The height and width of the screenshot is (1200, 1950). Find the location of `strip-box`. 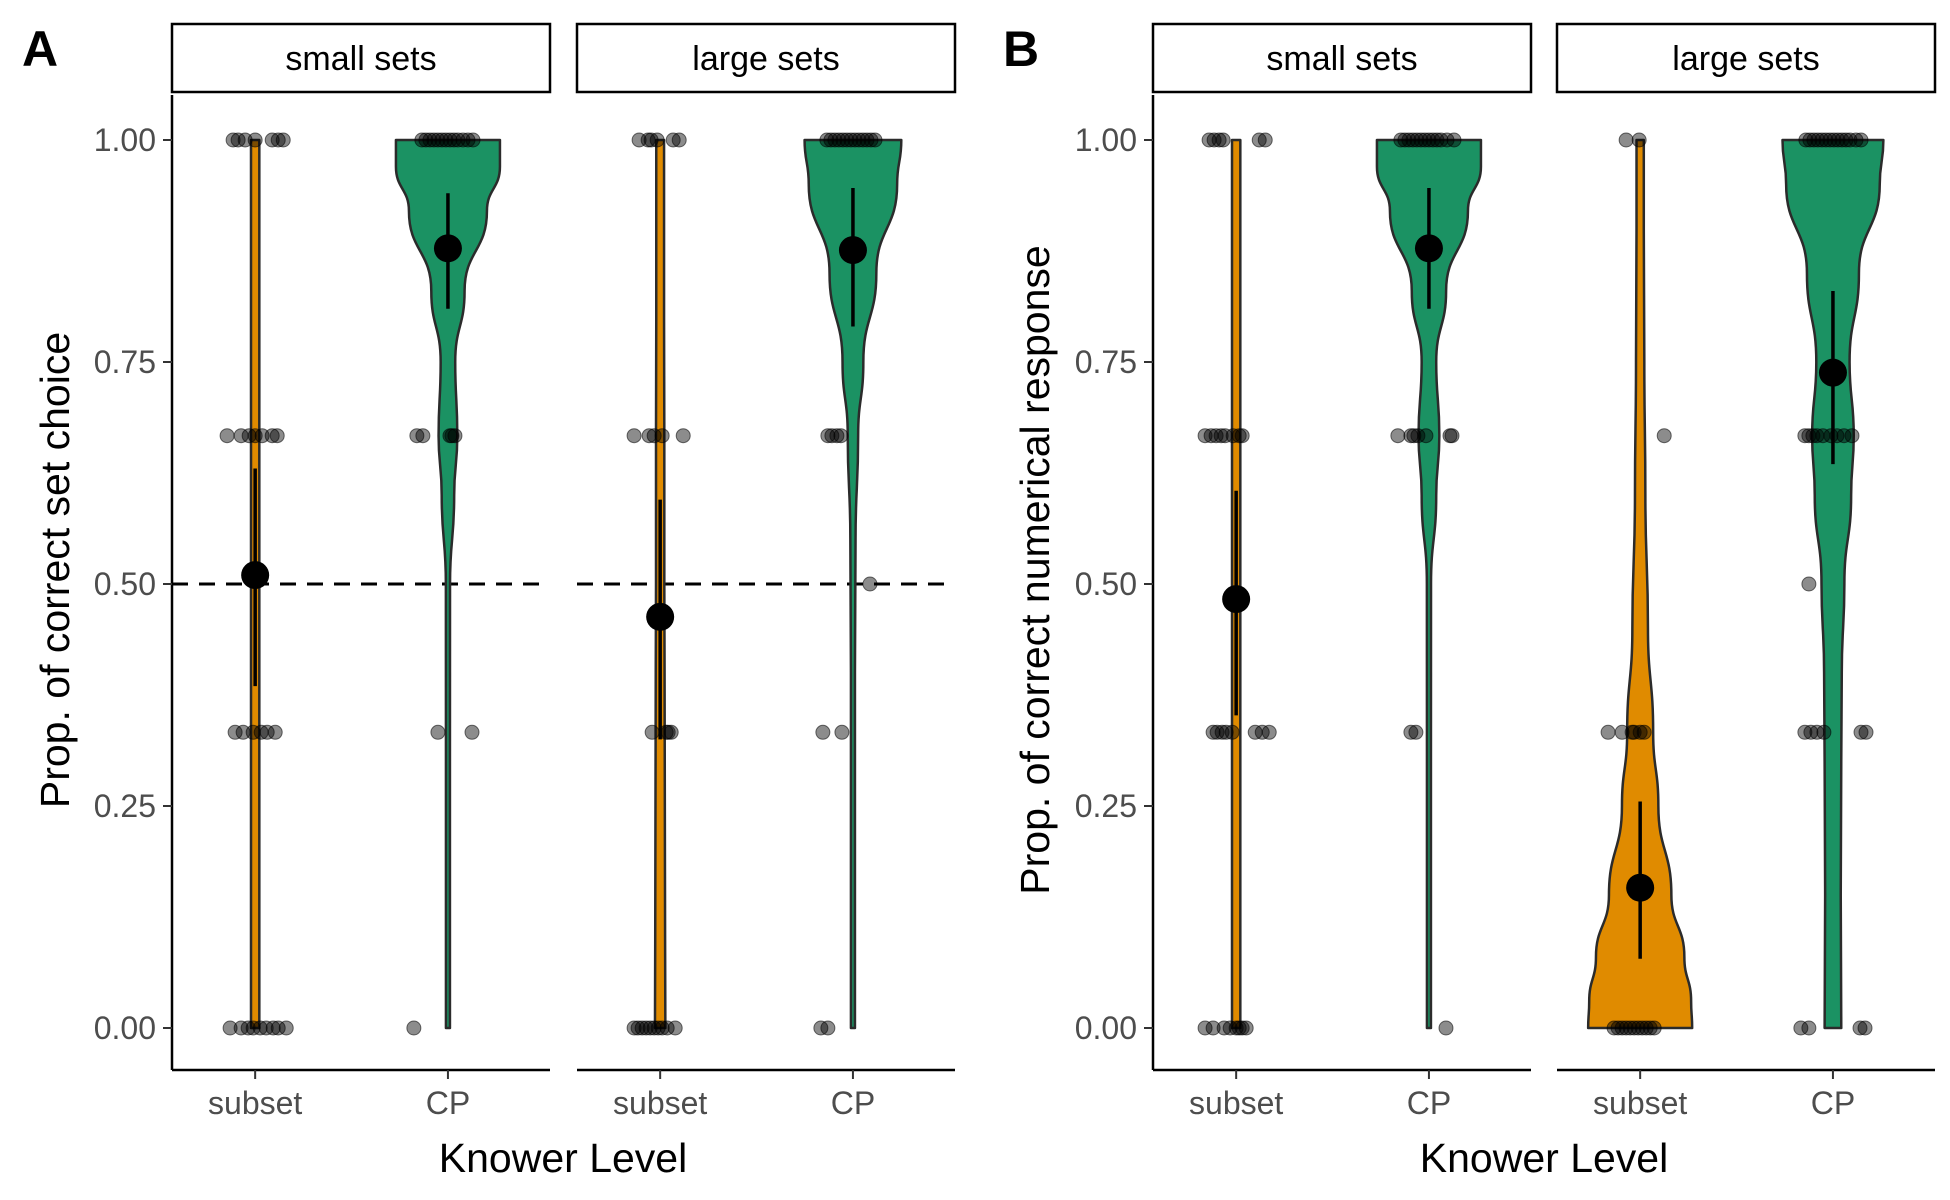

strip-box is located at coordinates (1746, 58).